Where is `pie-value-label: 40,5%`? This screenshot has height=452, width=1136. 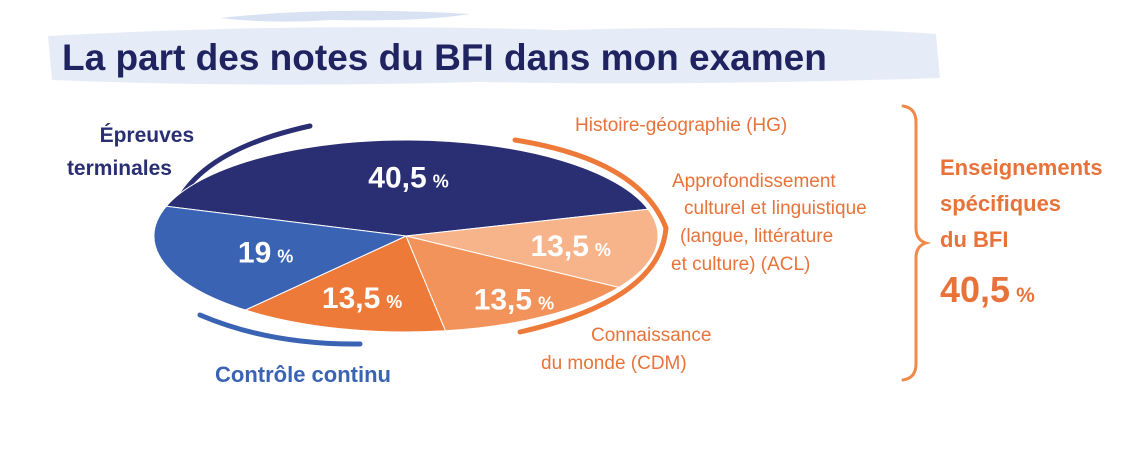 pie-value-label: 40,5% is located at coordinates (408, 178).